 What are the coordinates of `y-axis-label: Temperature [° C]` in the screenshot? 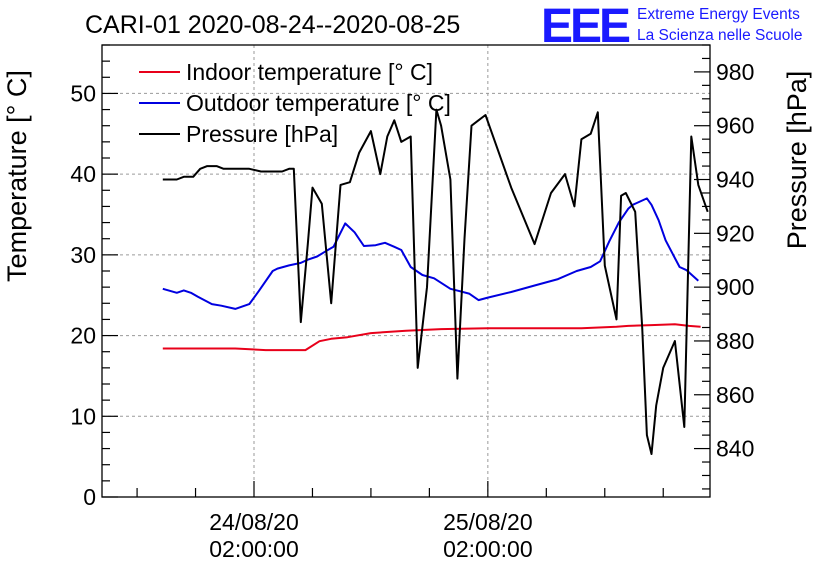 It's located at (17, 176).